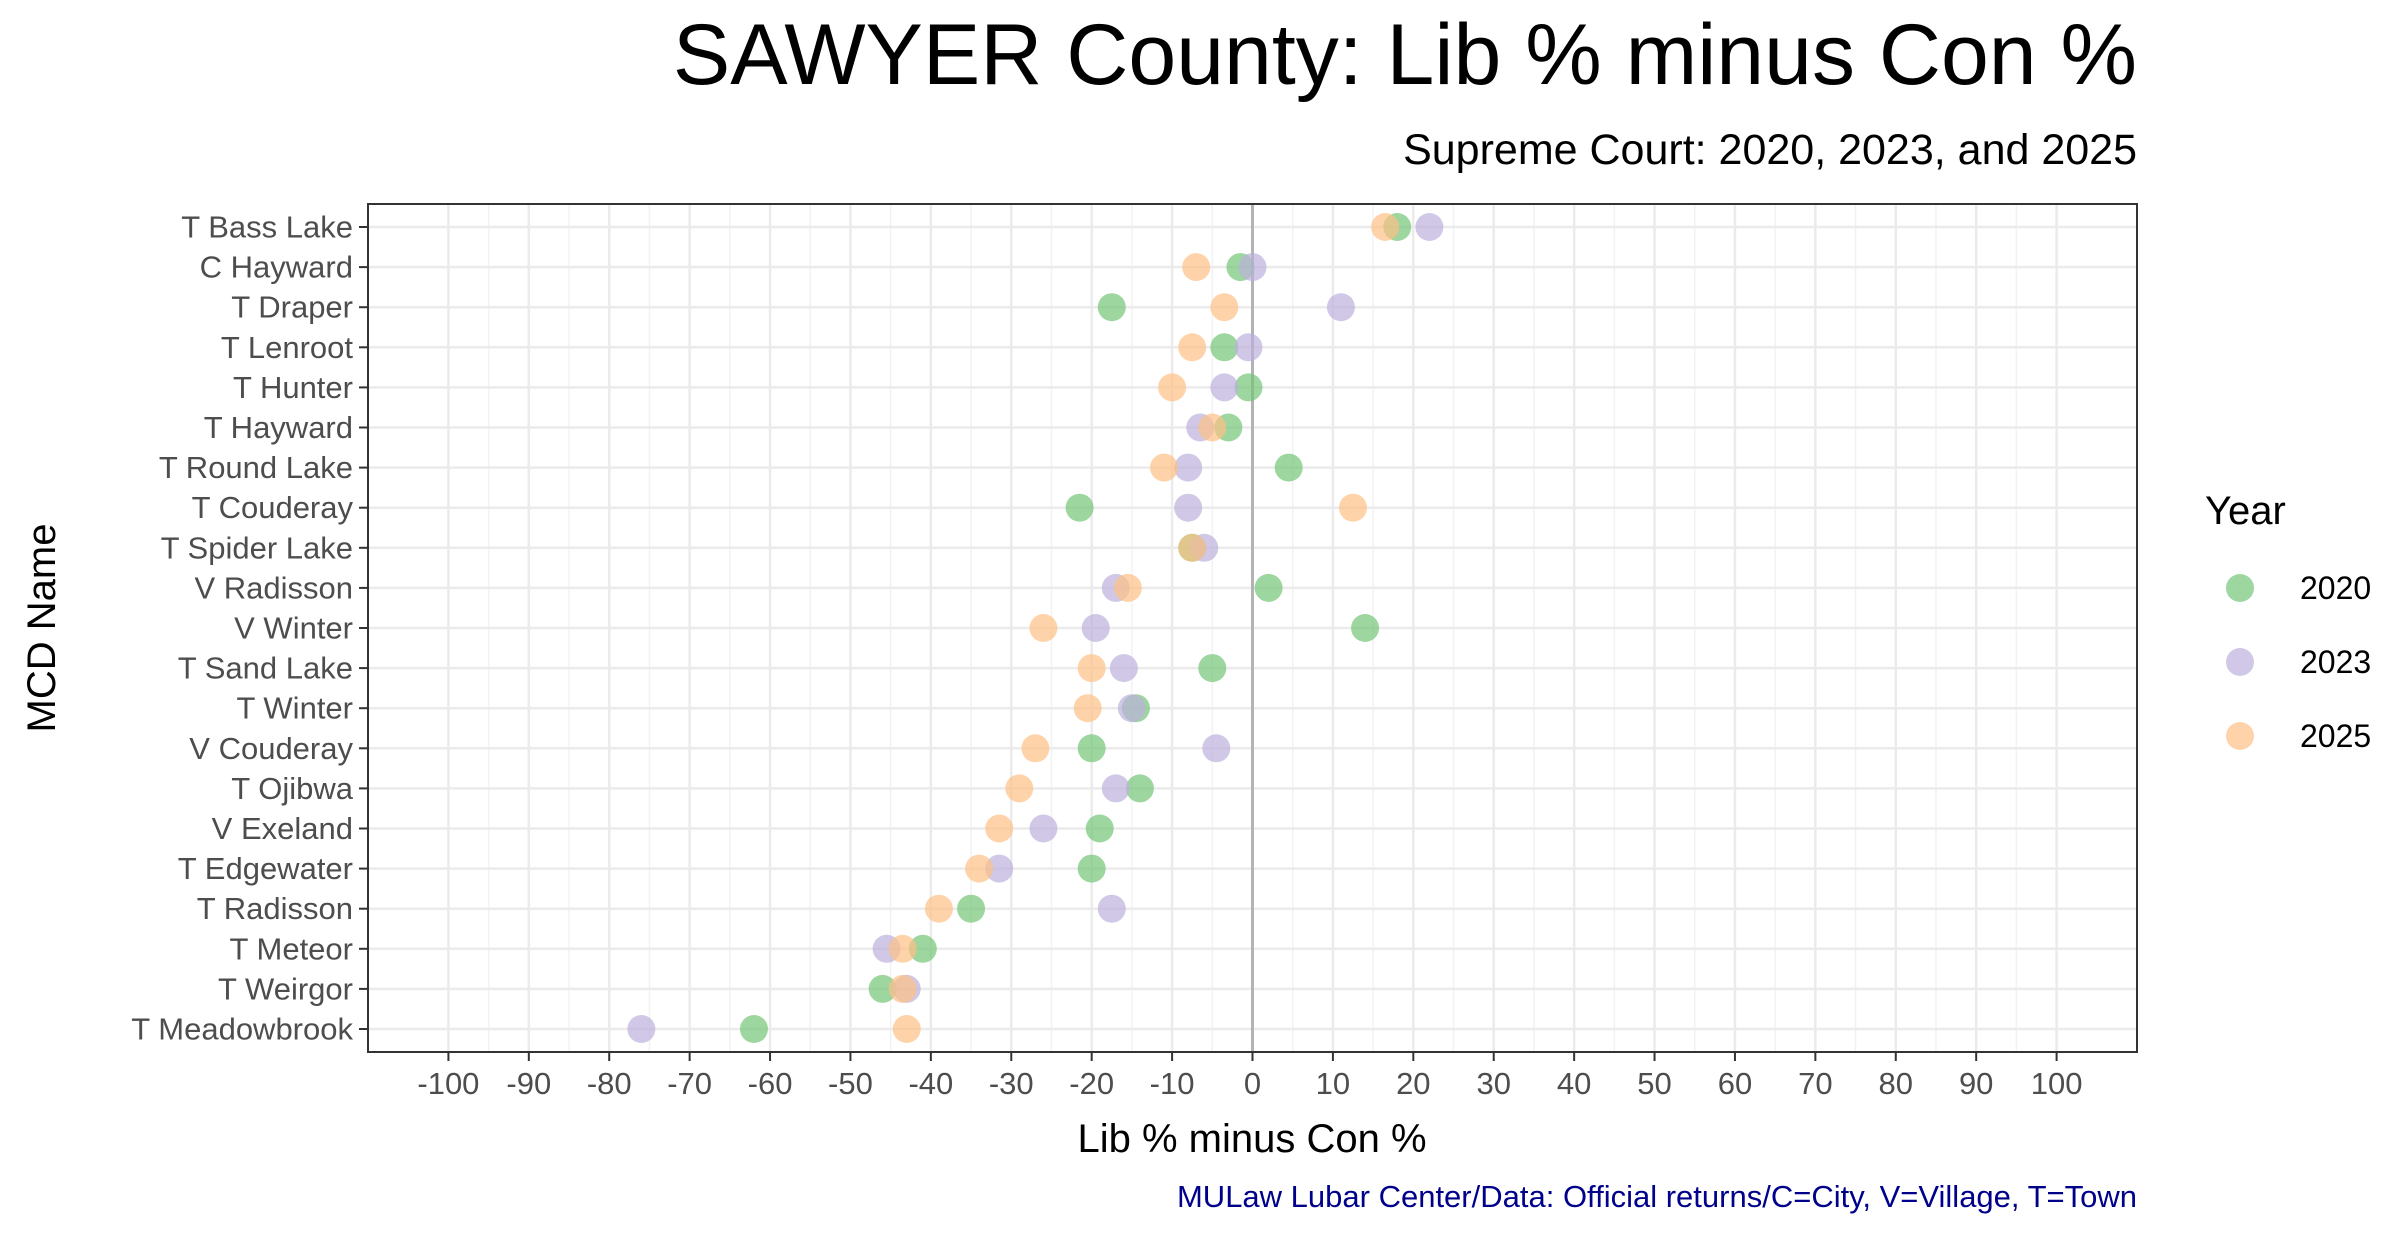 This screenshot has width=2400, height=1235. Describe the element at coordinates (1035, 748) in the screenshot. I see `data-point-2025: V Couderay 2025: -27` at that location.